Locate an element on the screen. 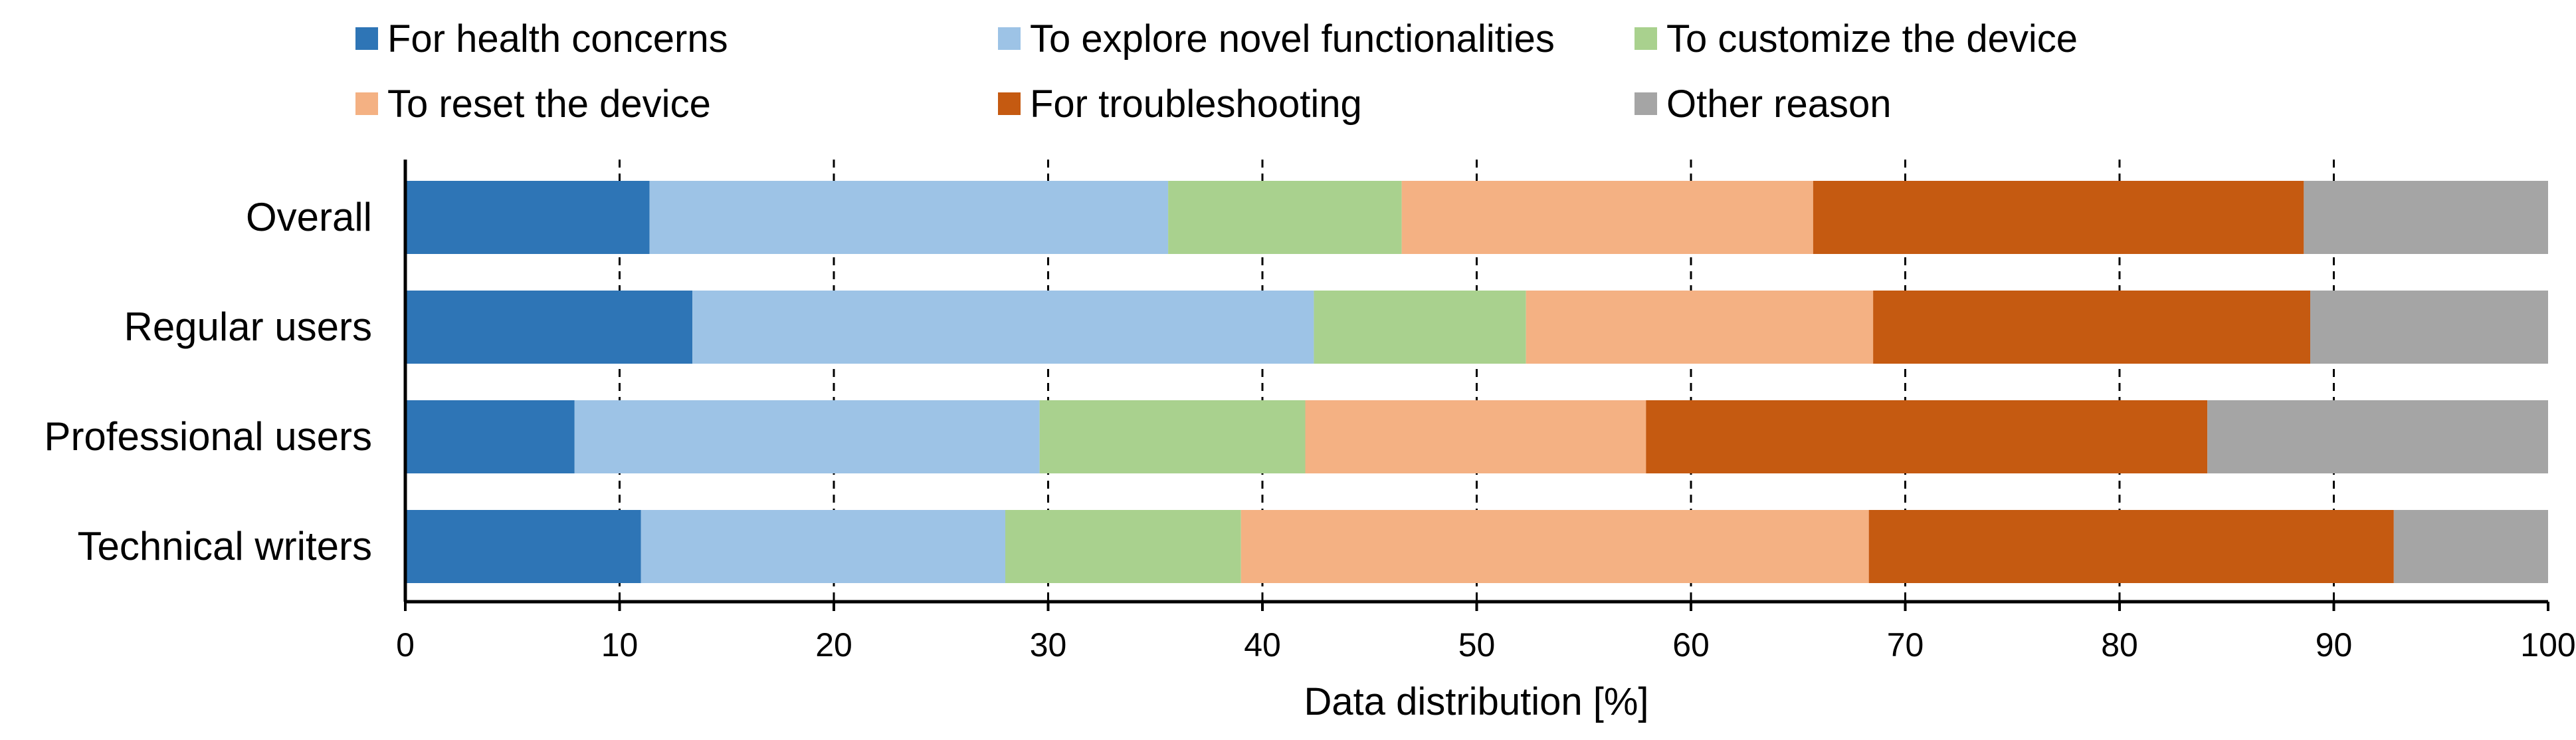 The width and height of the screenshot is (2576, 740). legend-label: Other reason is located at coordinates (1779, 104).